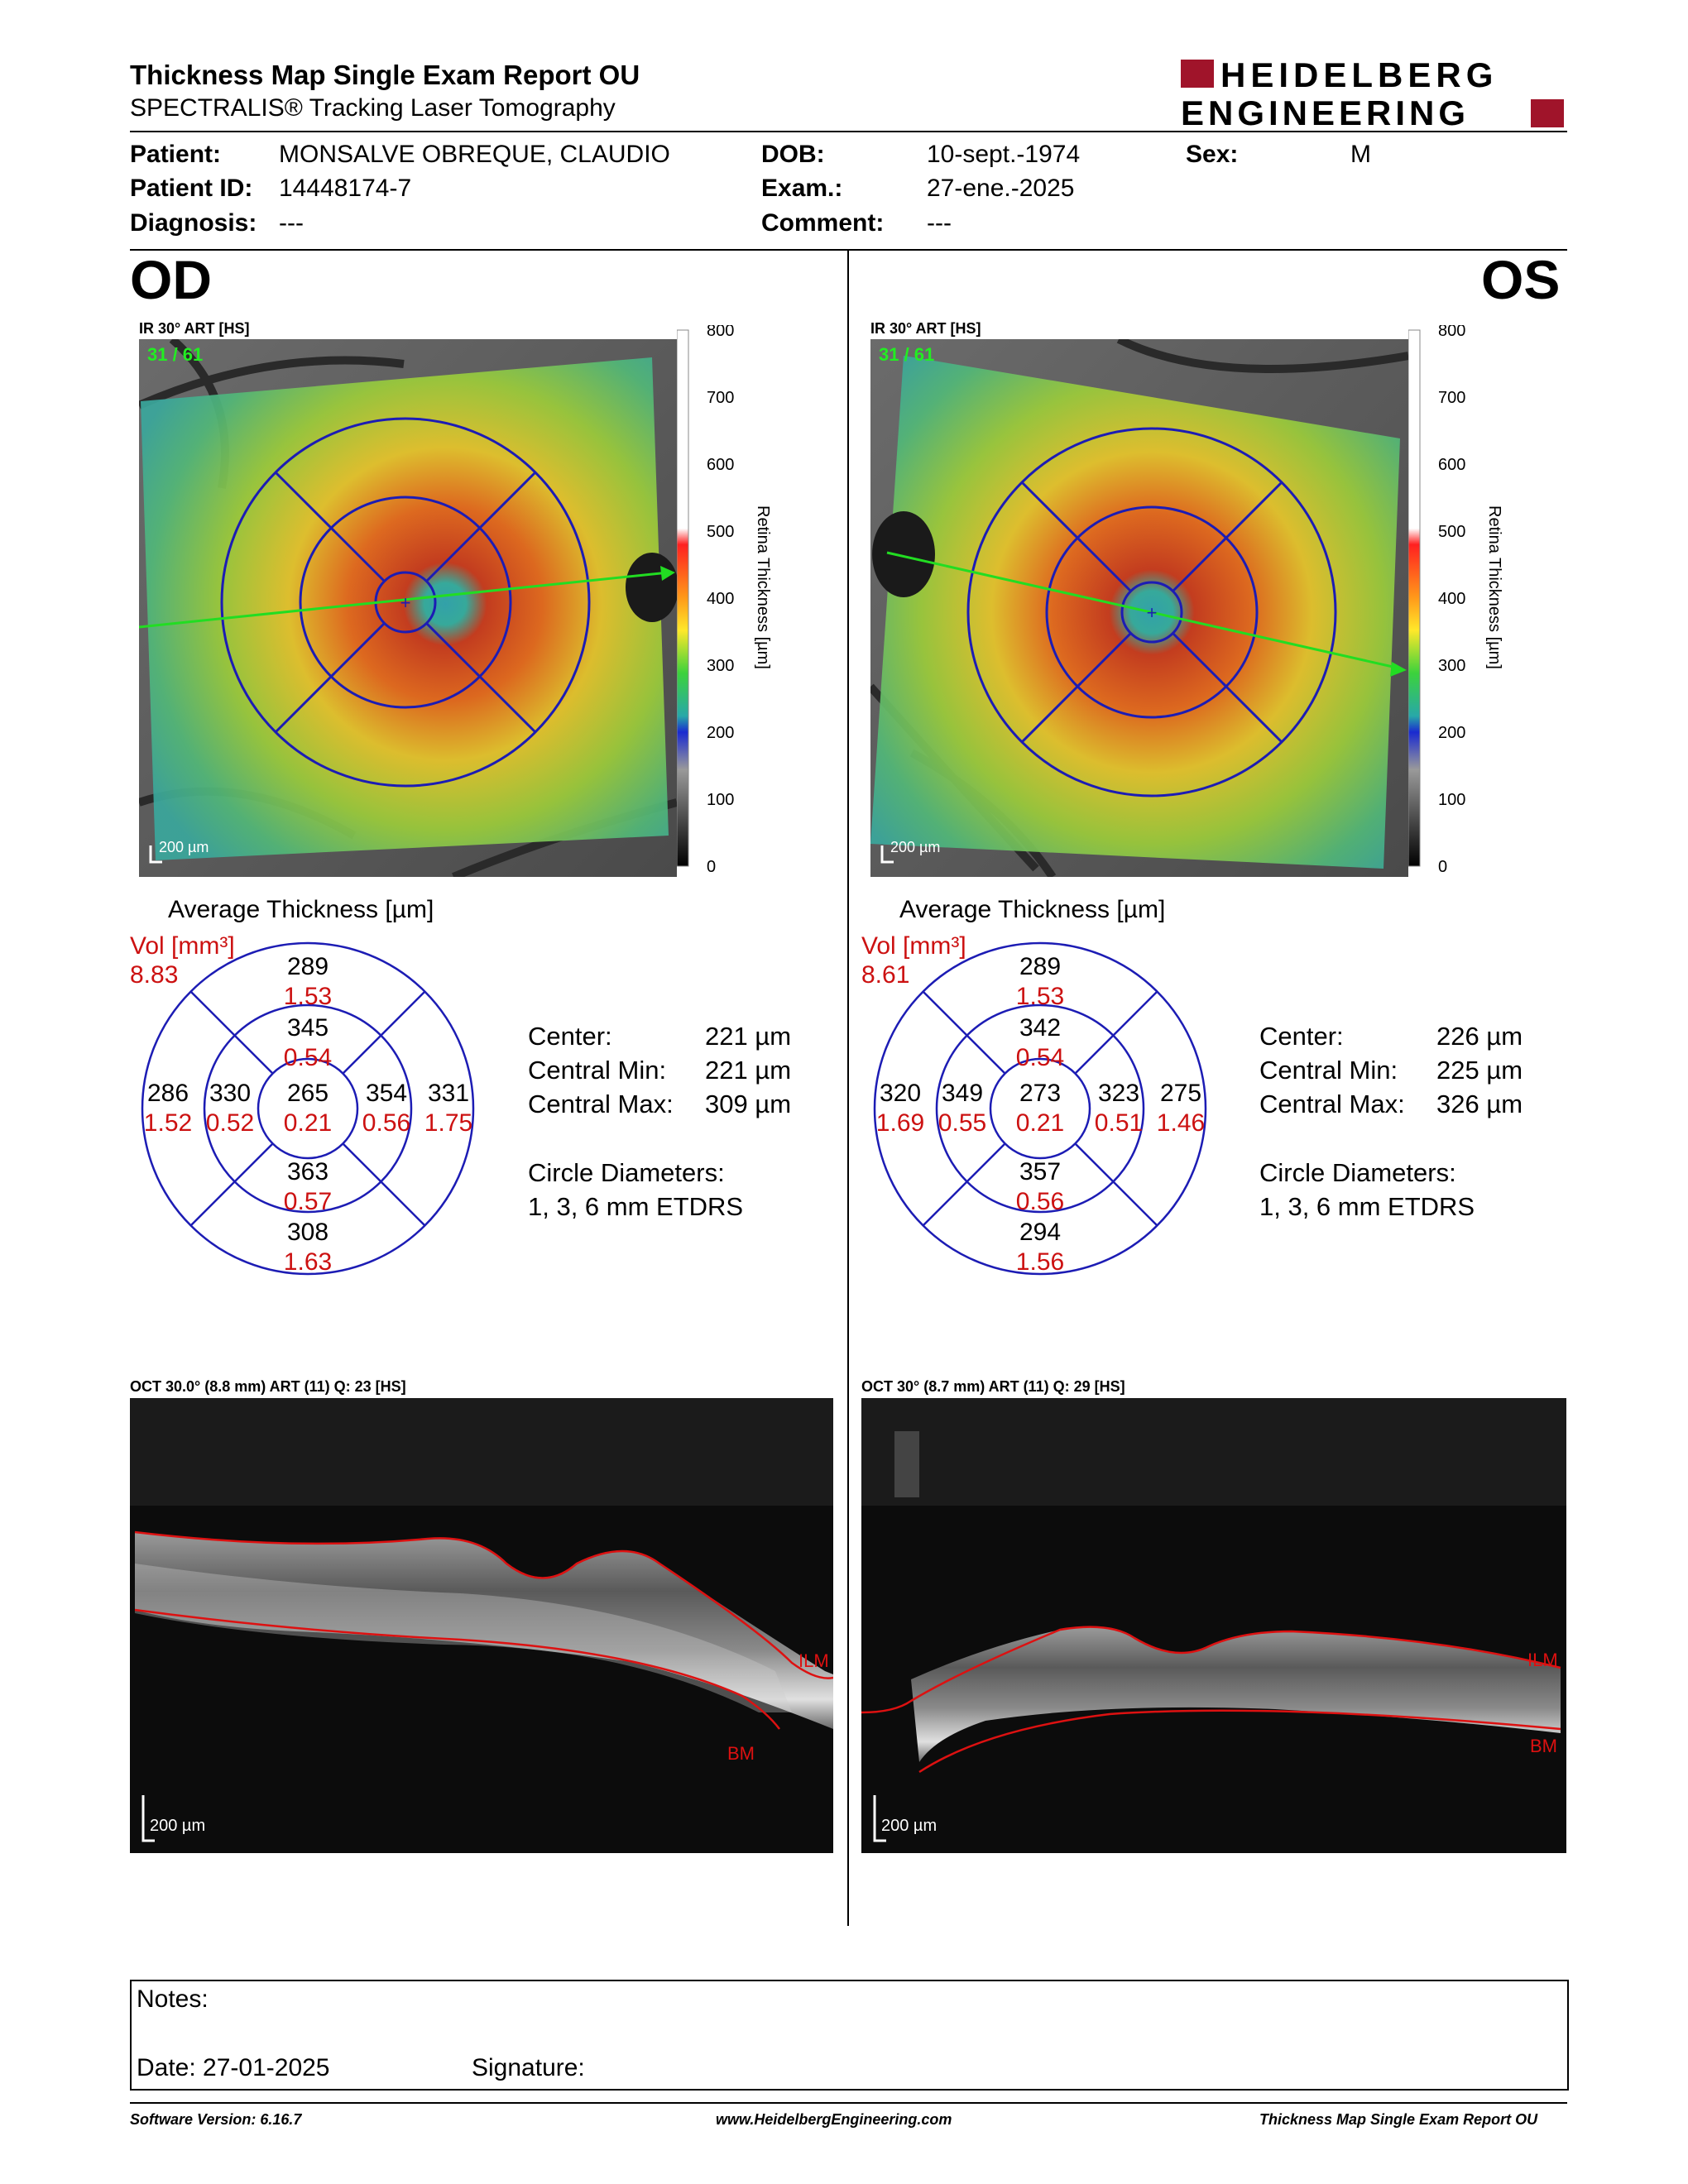  Describe the element at coordinates (528, 2067) in the screenshot. I see `signature-label: Signature:` at that location.